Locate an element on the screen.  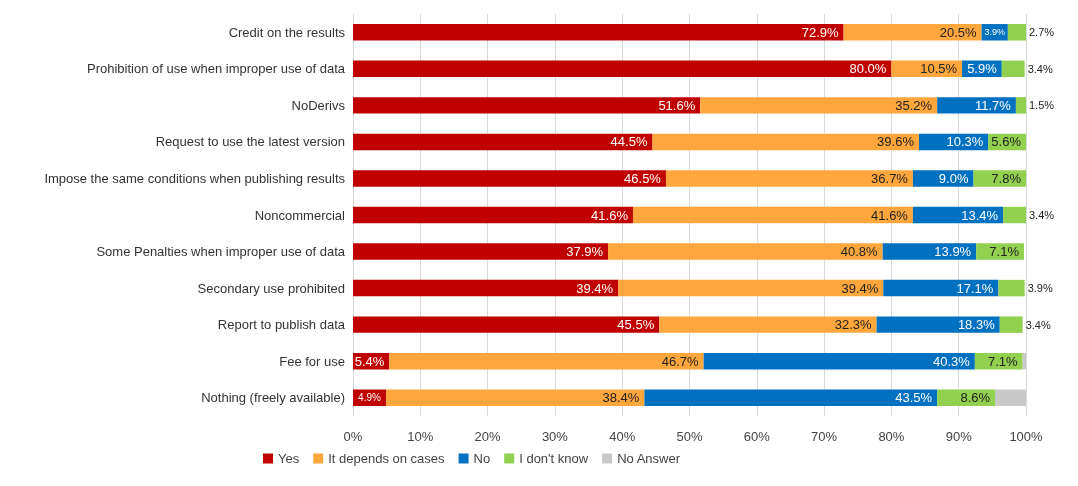
y-tick-label: Secondary use prohibited is located at coordinates (271, 288).